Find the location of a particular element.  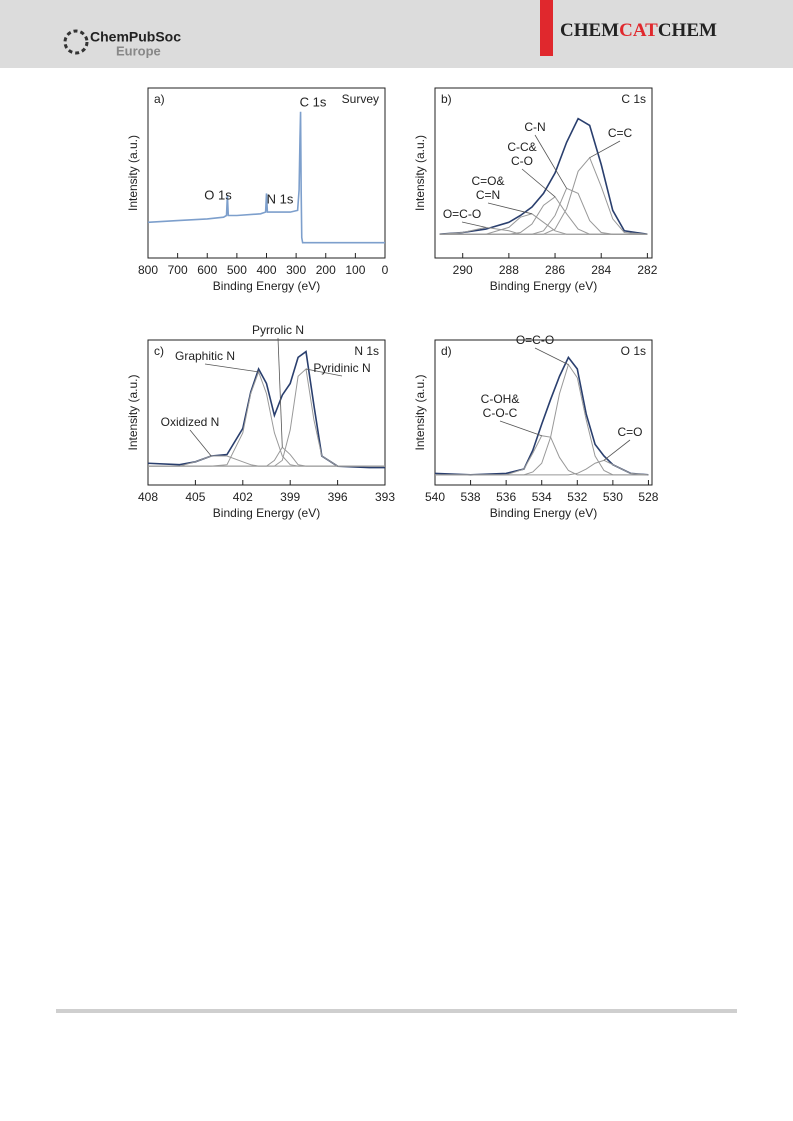

publisher-logo is located at coordinates (76, 42).